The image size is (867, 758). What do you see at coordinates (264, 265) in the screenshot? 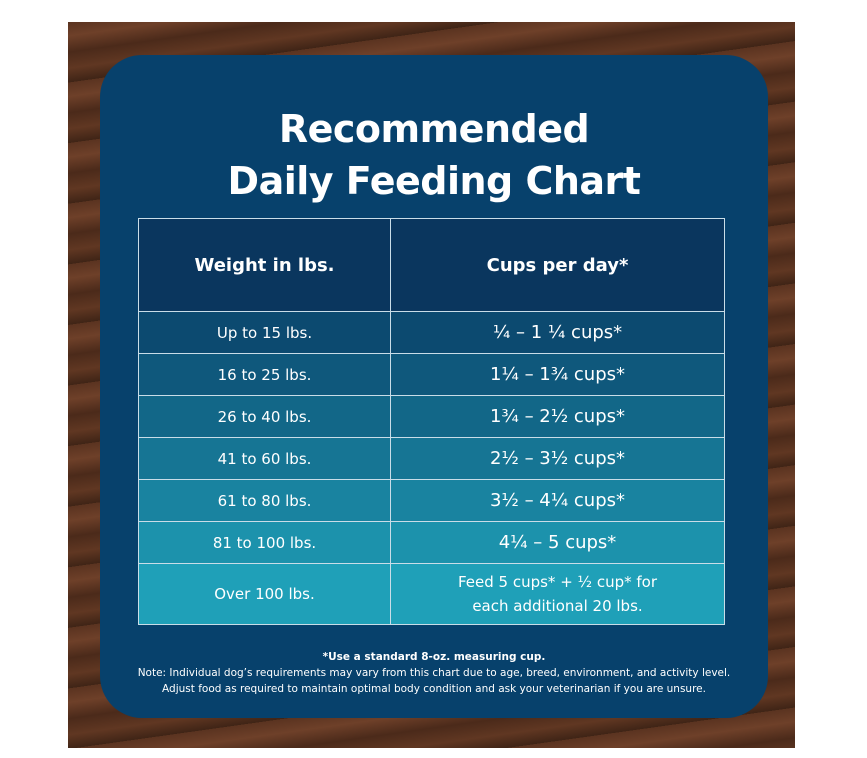
I see `header-cell: Weight in lbs.` at bounding box center [264, 265].